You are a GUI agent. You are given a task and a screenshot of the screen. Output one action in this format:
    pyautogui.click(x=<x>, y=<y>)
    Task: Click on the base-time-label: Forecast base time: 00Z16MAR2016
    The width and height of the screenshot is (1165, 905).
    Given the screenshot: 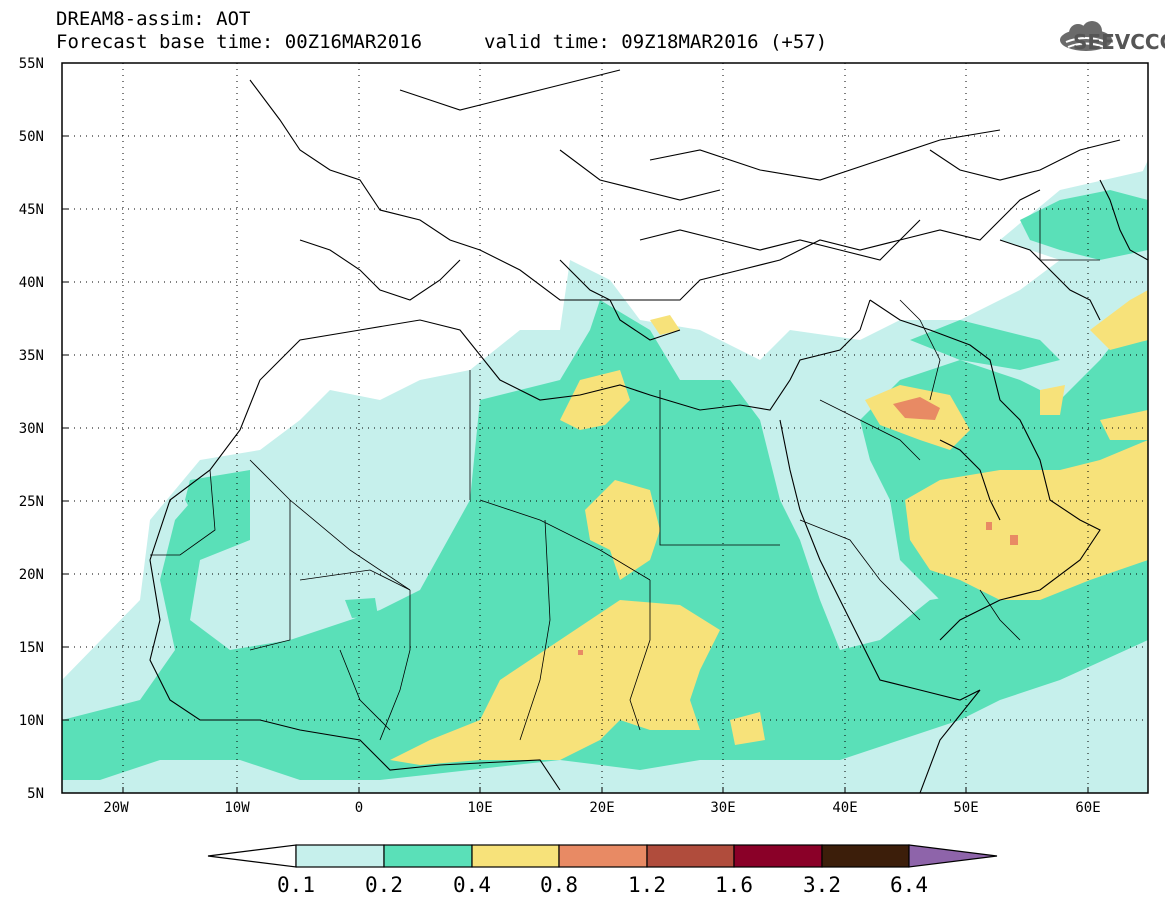 What is the action you would take?
    pyautogui.click(x=239, y=42)
    